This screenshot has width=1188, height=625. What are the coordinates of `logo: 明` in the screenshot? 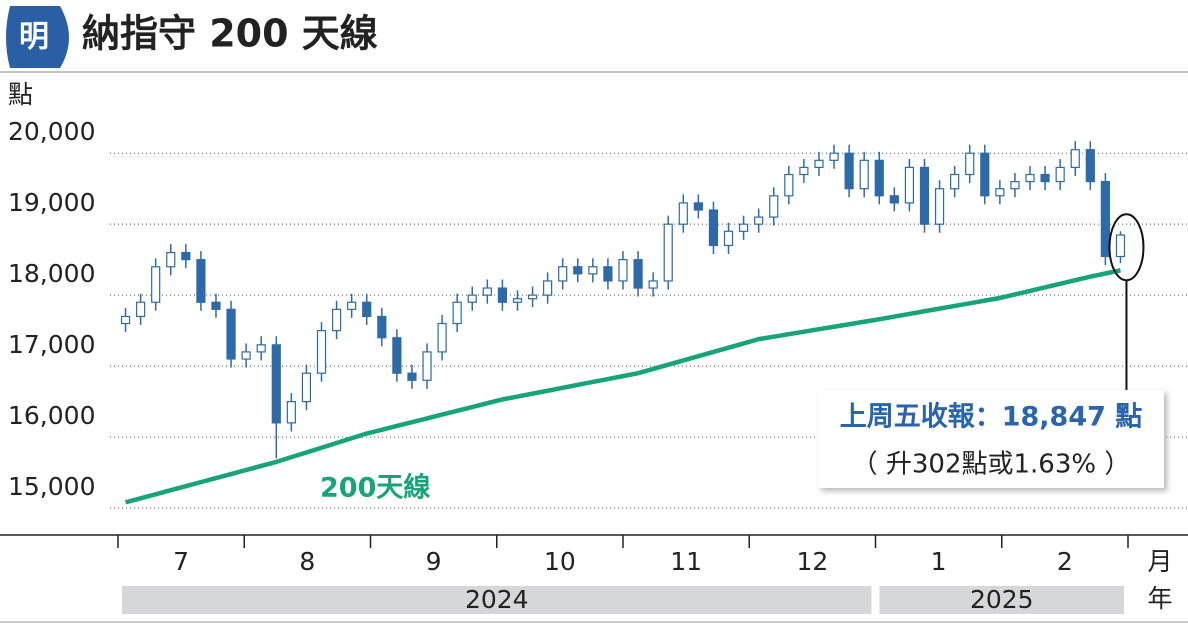 It's located at (34, 37).